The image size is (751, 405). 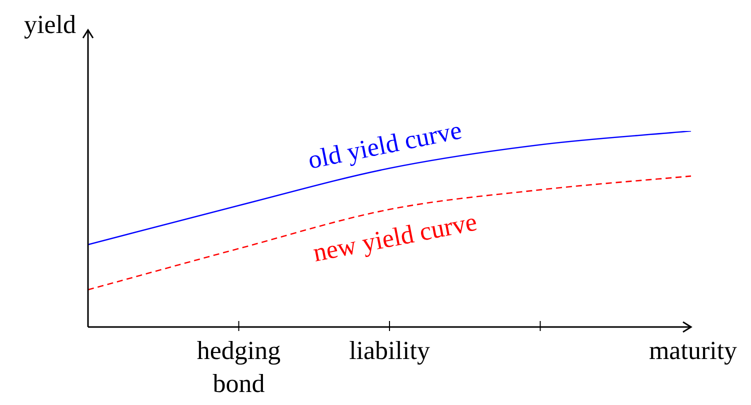 What do you see at coordinates (389, 350) in the screenshot?
I see `x-tick-label: liability` at bounding box center [389, 350].